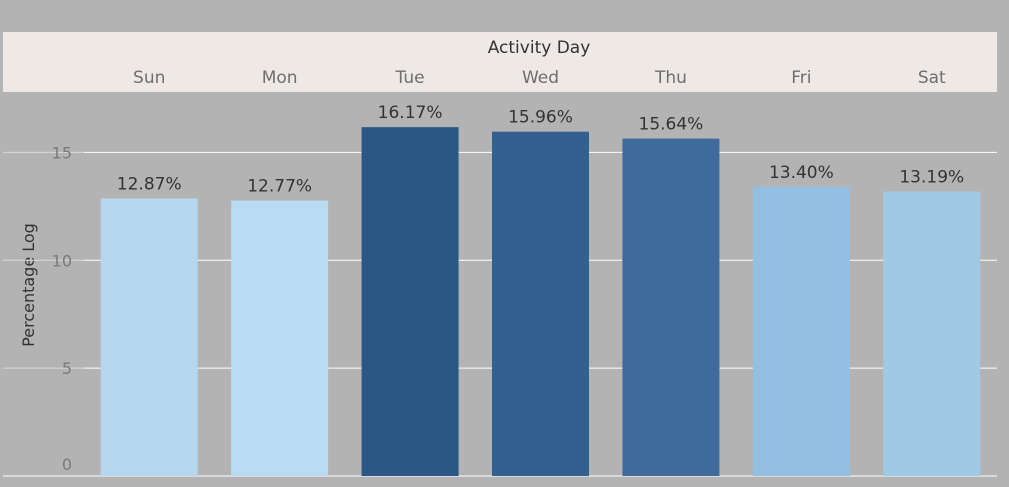 The width and height of the screenshot is (1009, 487). I want to click on column-header-title: Activity Day, so click(539, 48).